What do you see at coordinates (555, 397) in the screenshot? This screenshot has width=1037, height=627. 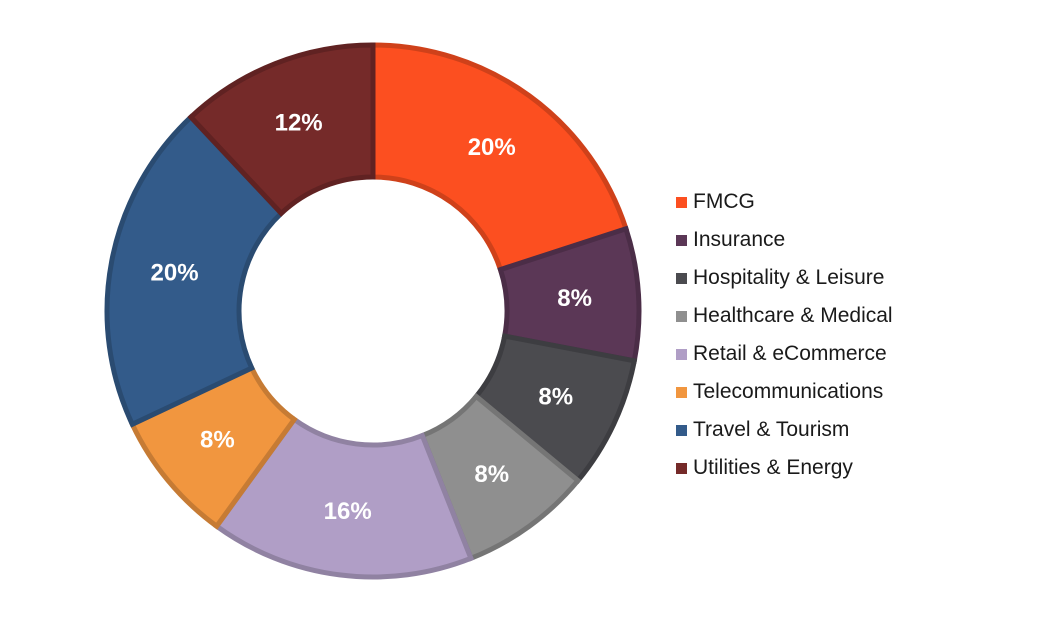 I see `data-label-hospitality-and-leisure: 8%` at bounding box center [555, 397].